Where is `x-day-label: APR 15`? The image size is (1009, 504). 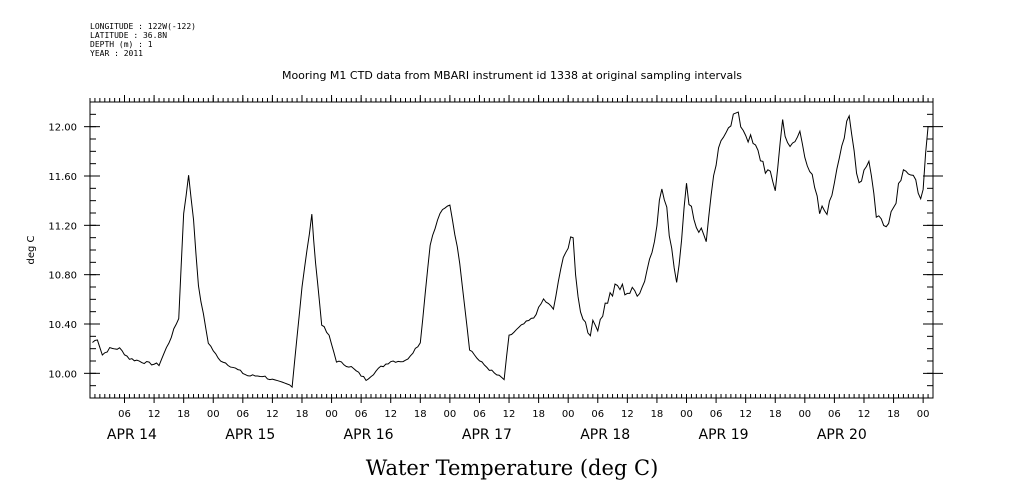
x-day-label: APR 15 is located at coordinates (250, 435).